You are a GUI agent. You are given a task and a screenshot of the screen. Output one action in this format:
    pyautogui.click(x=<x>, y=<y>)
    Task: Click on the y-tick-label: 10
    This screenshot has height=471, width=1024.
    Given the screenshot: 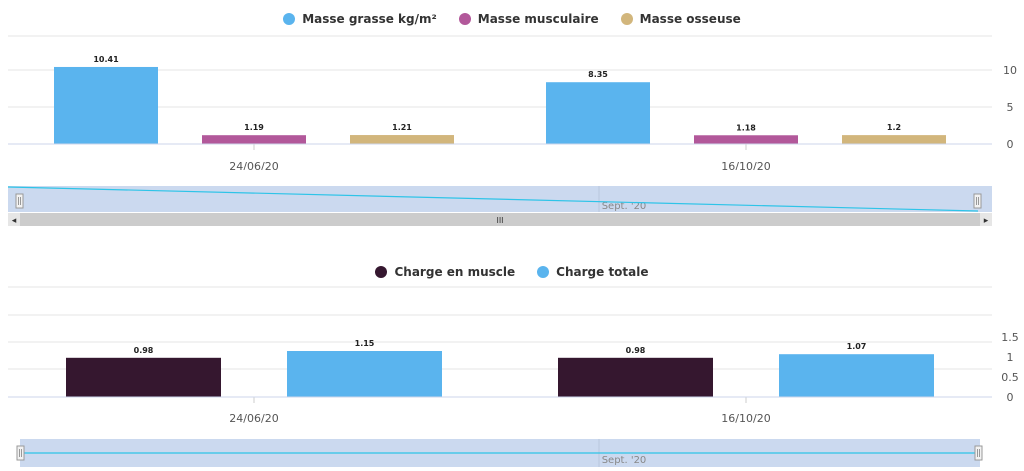 What is the action you would take?
    pyautogui.click(x=1010, y=70)
    